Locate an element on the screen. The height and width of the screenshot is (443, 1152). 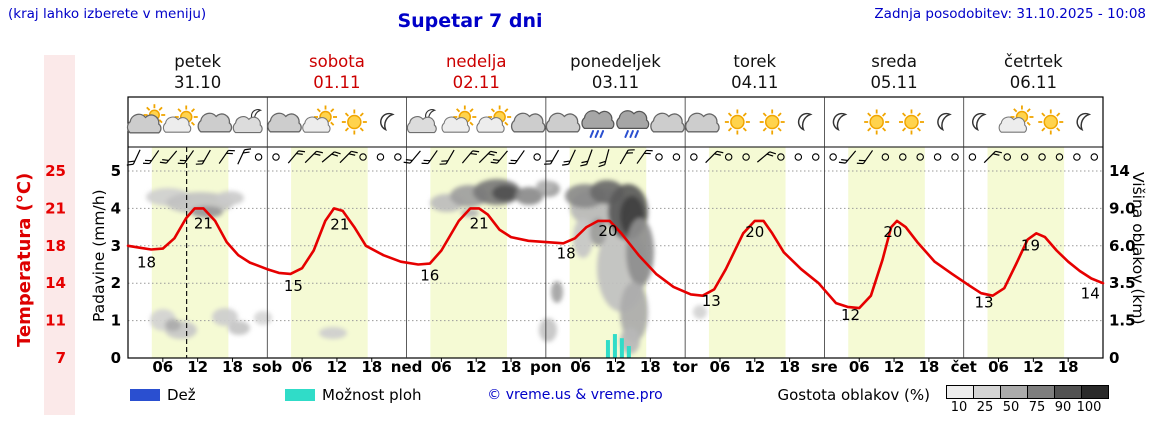
precip-tick: 2 is located at coordinates (116, 283).